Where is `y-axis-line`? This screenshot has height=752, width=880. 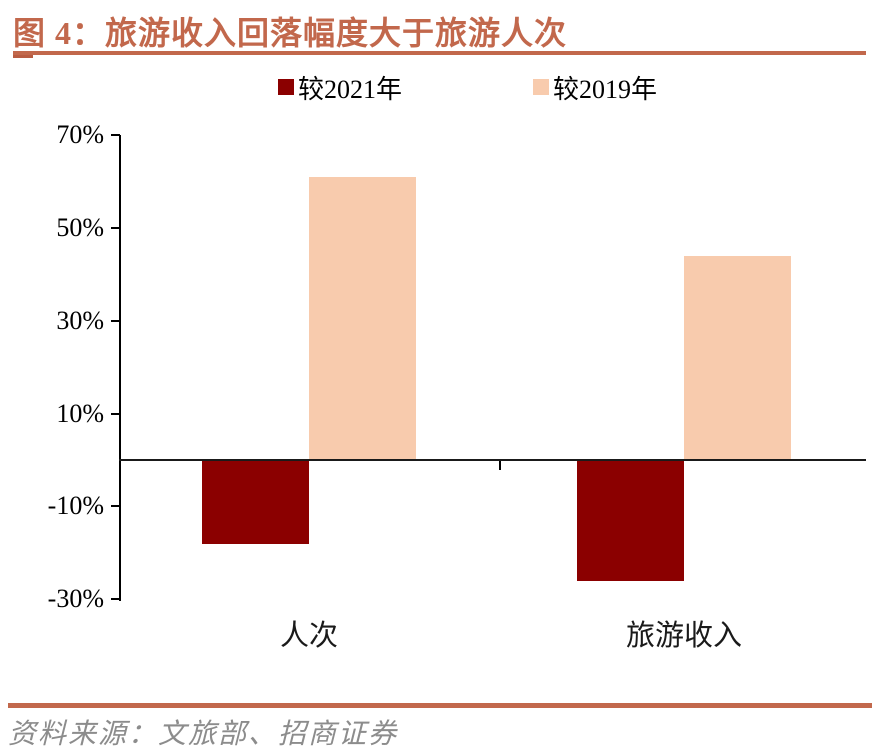
y-axis-line is located at coordinates (120, 368).